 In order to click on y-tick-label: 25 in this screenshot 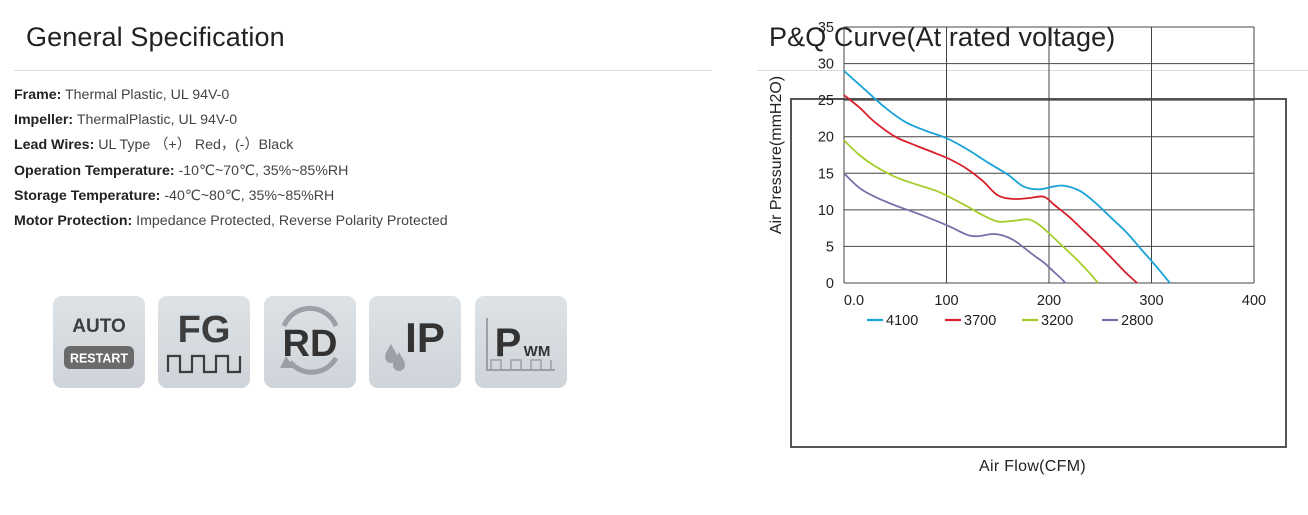, I will do `click(826, 101)`.